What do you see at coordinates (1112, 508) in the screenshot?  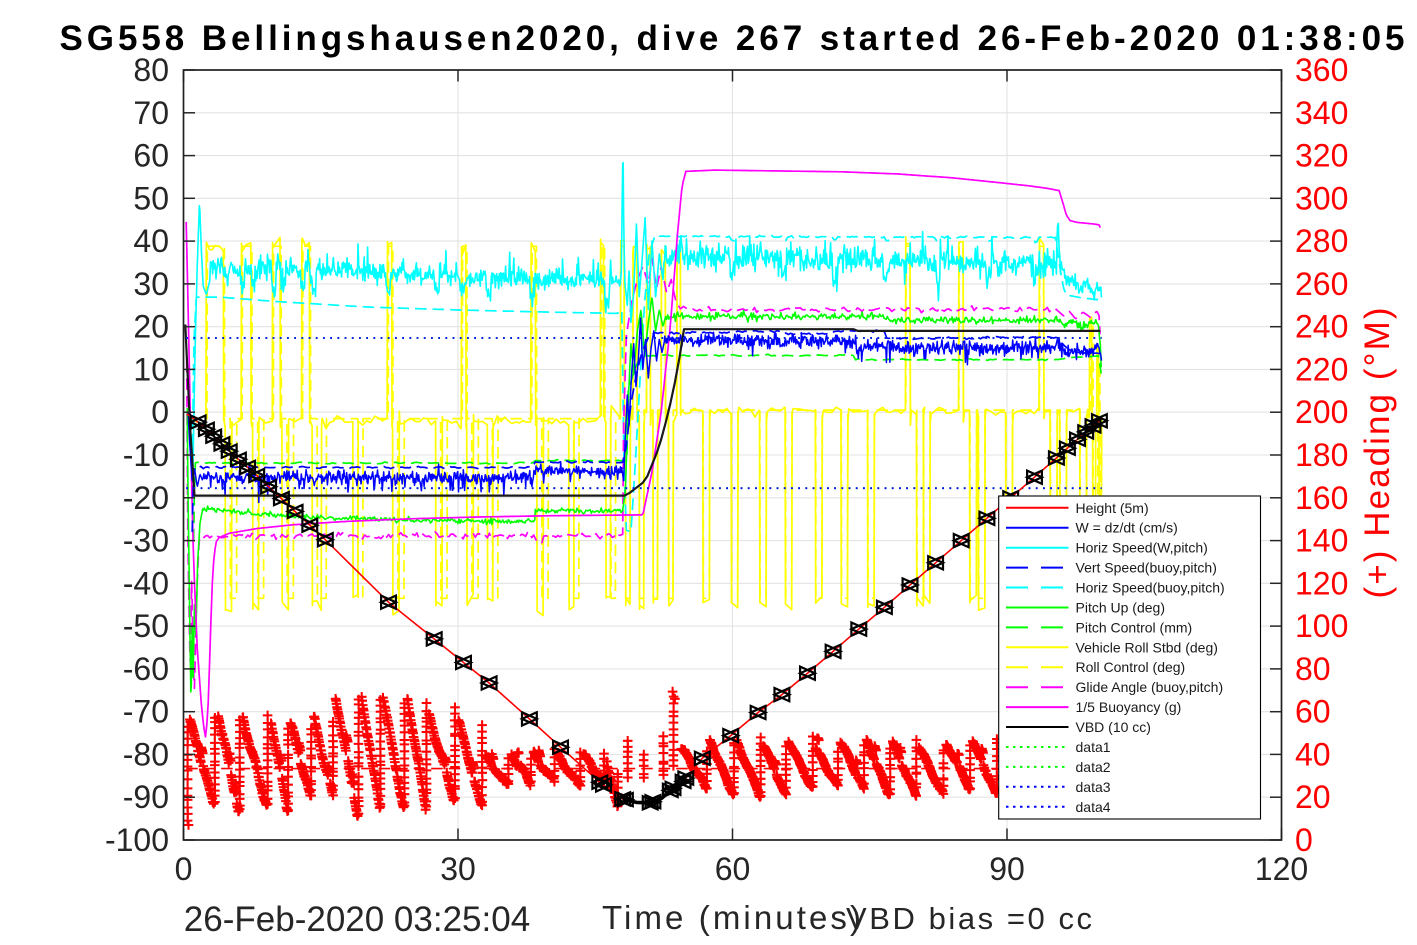 I see `svg-text: Height (5m)` at bounding box center [1112, 508].